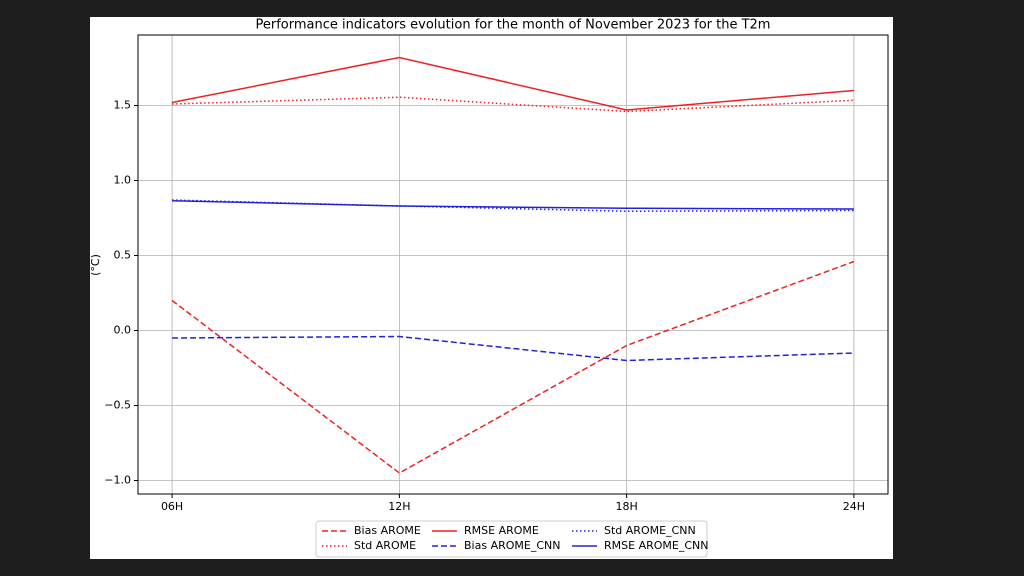 This screenshot has height=576, width=1024. I want to click on legend-label: RMSE AROME, so click(501, 530).